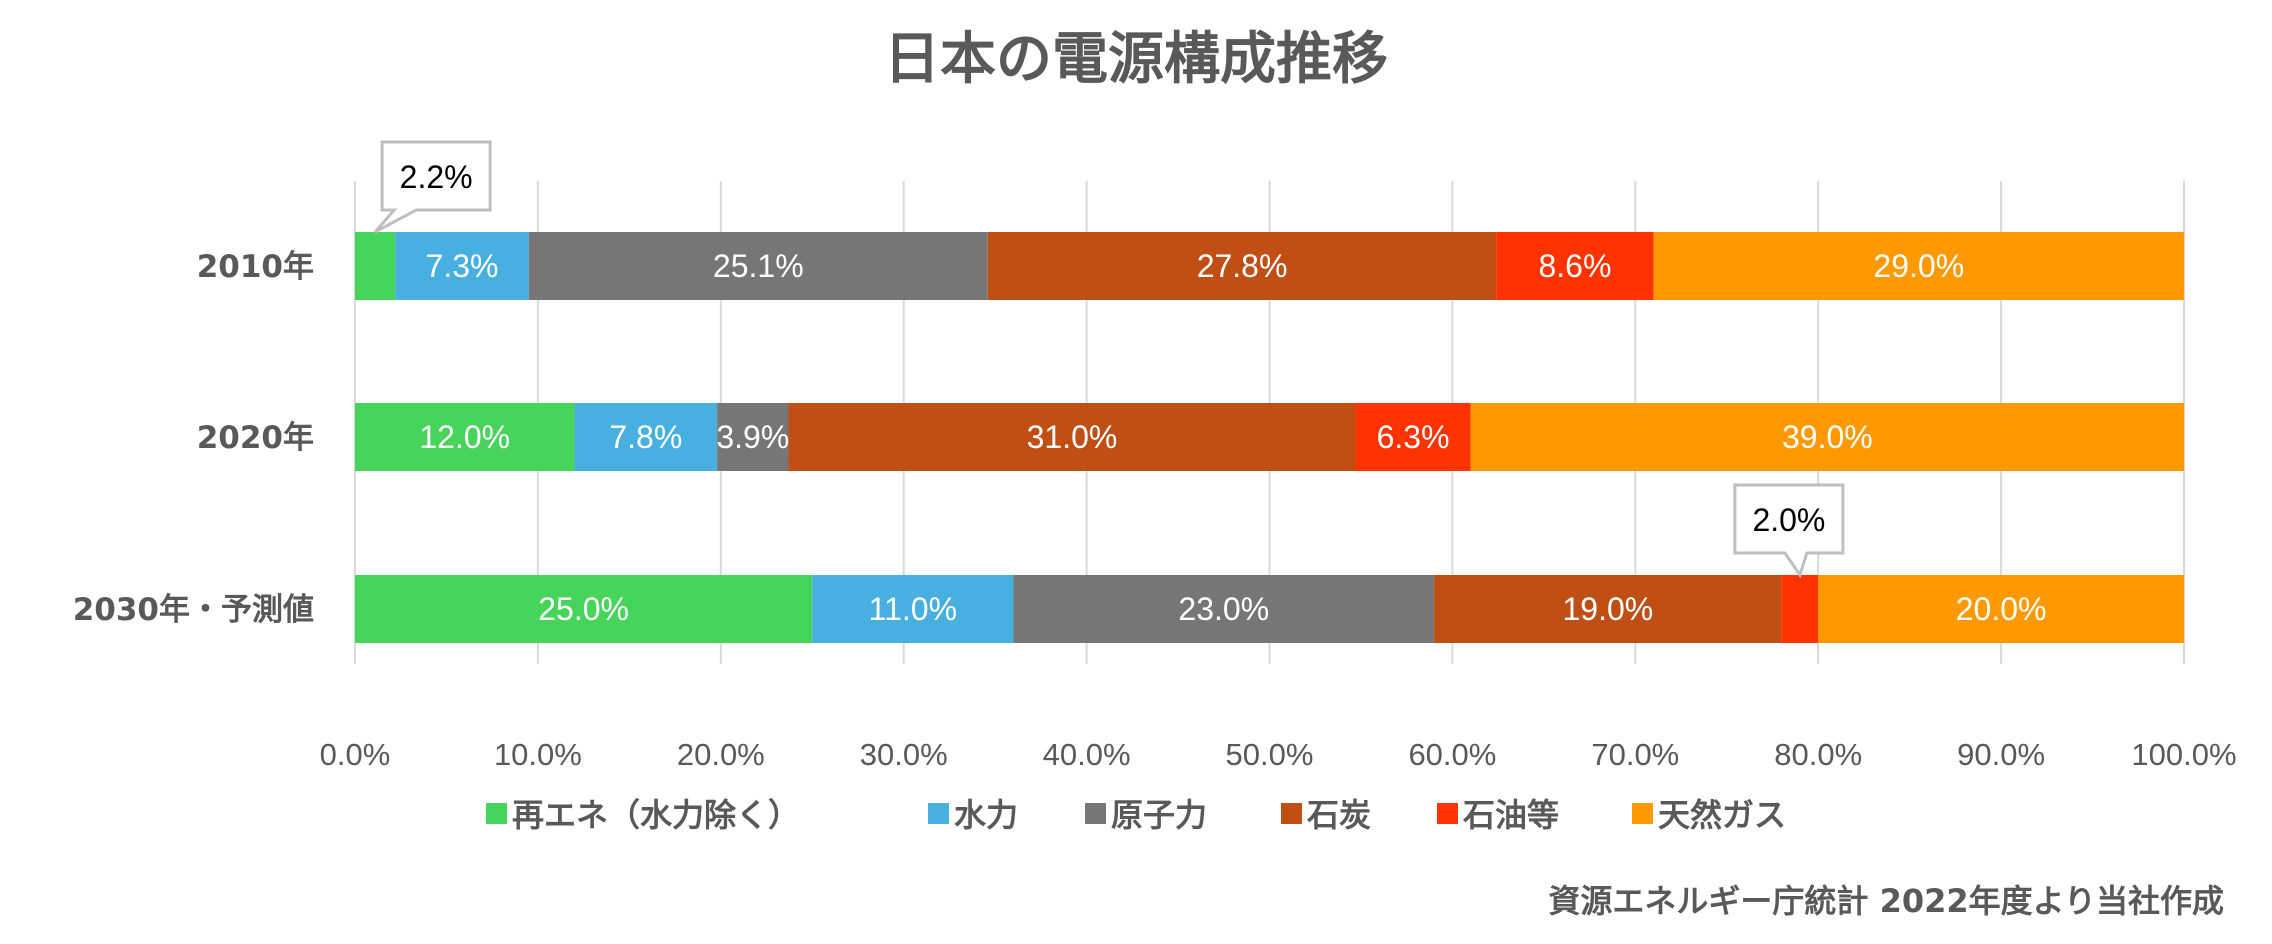 The image size is (2272, 944). What do you see at coordinates (255, 438) in the screenshot?
I see `y-category-label: 2020年` at bounding box center [255, 438].